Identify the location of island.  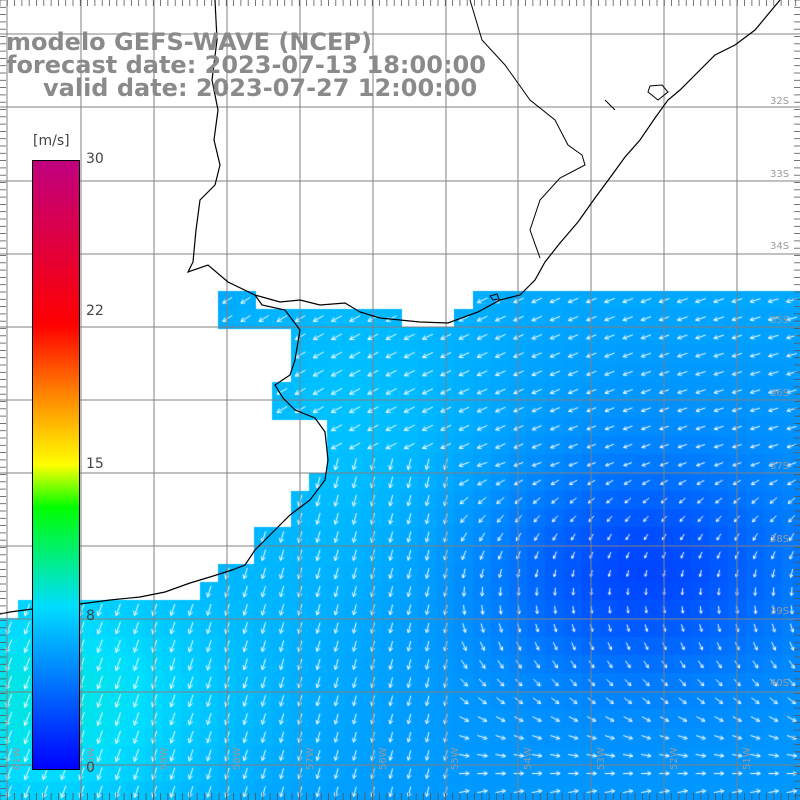
(494, 297).